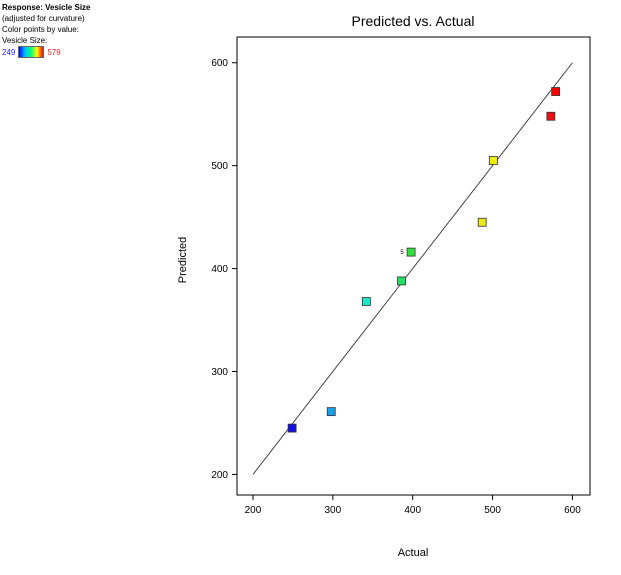  What do you see at coordinates (219, 372) in the screenshot?
I see `y-tick-label: 300` at bounding box center [219, 372].